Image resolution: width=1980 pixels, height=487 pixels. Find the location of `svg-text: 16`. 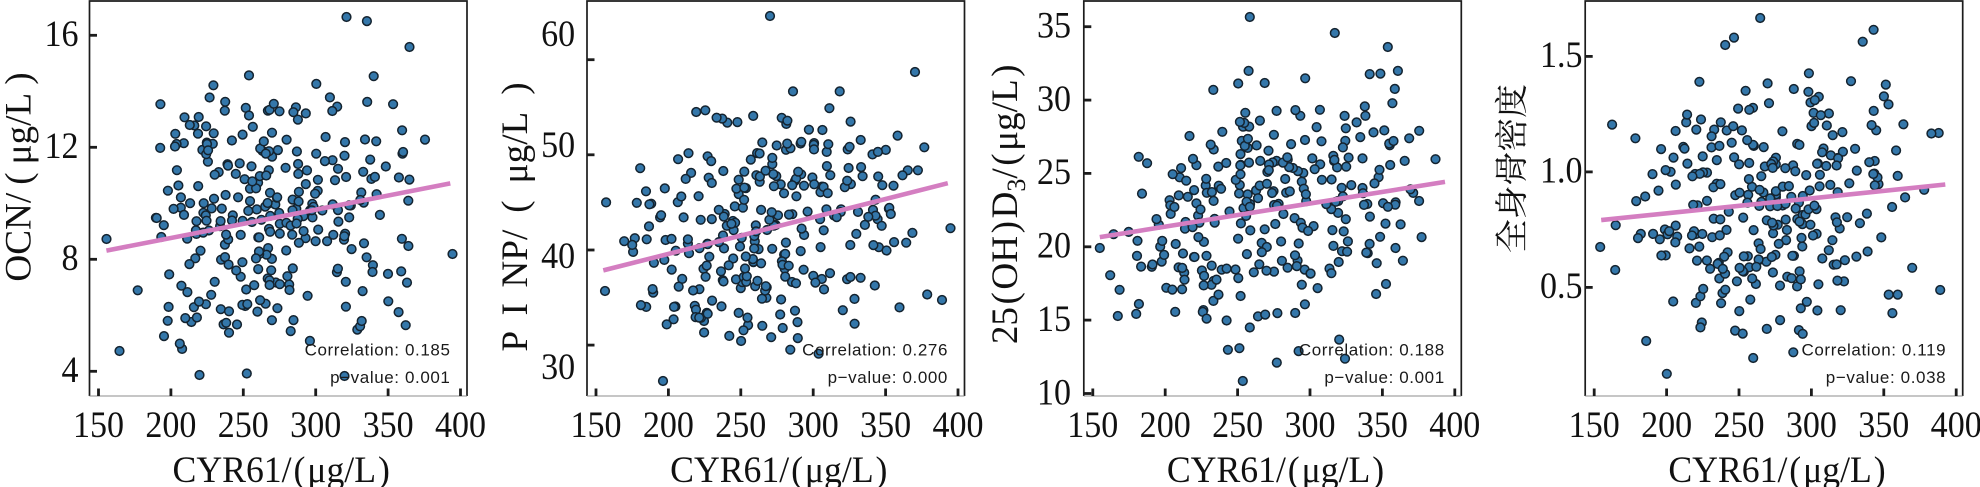

svg-text: 16 is located at coordinates (61, 34).